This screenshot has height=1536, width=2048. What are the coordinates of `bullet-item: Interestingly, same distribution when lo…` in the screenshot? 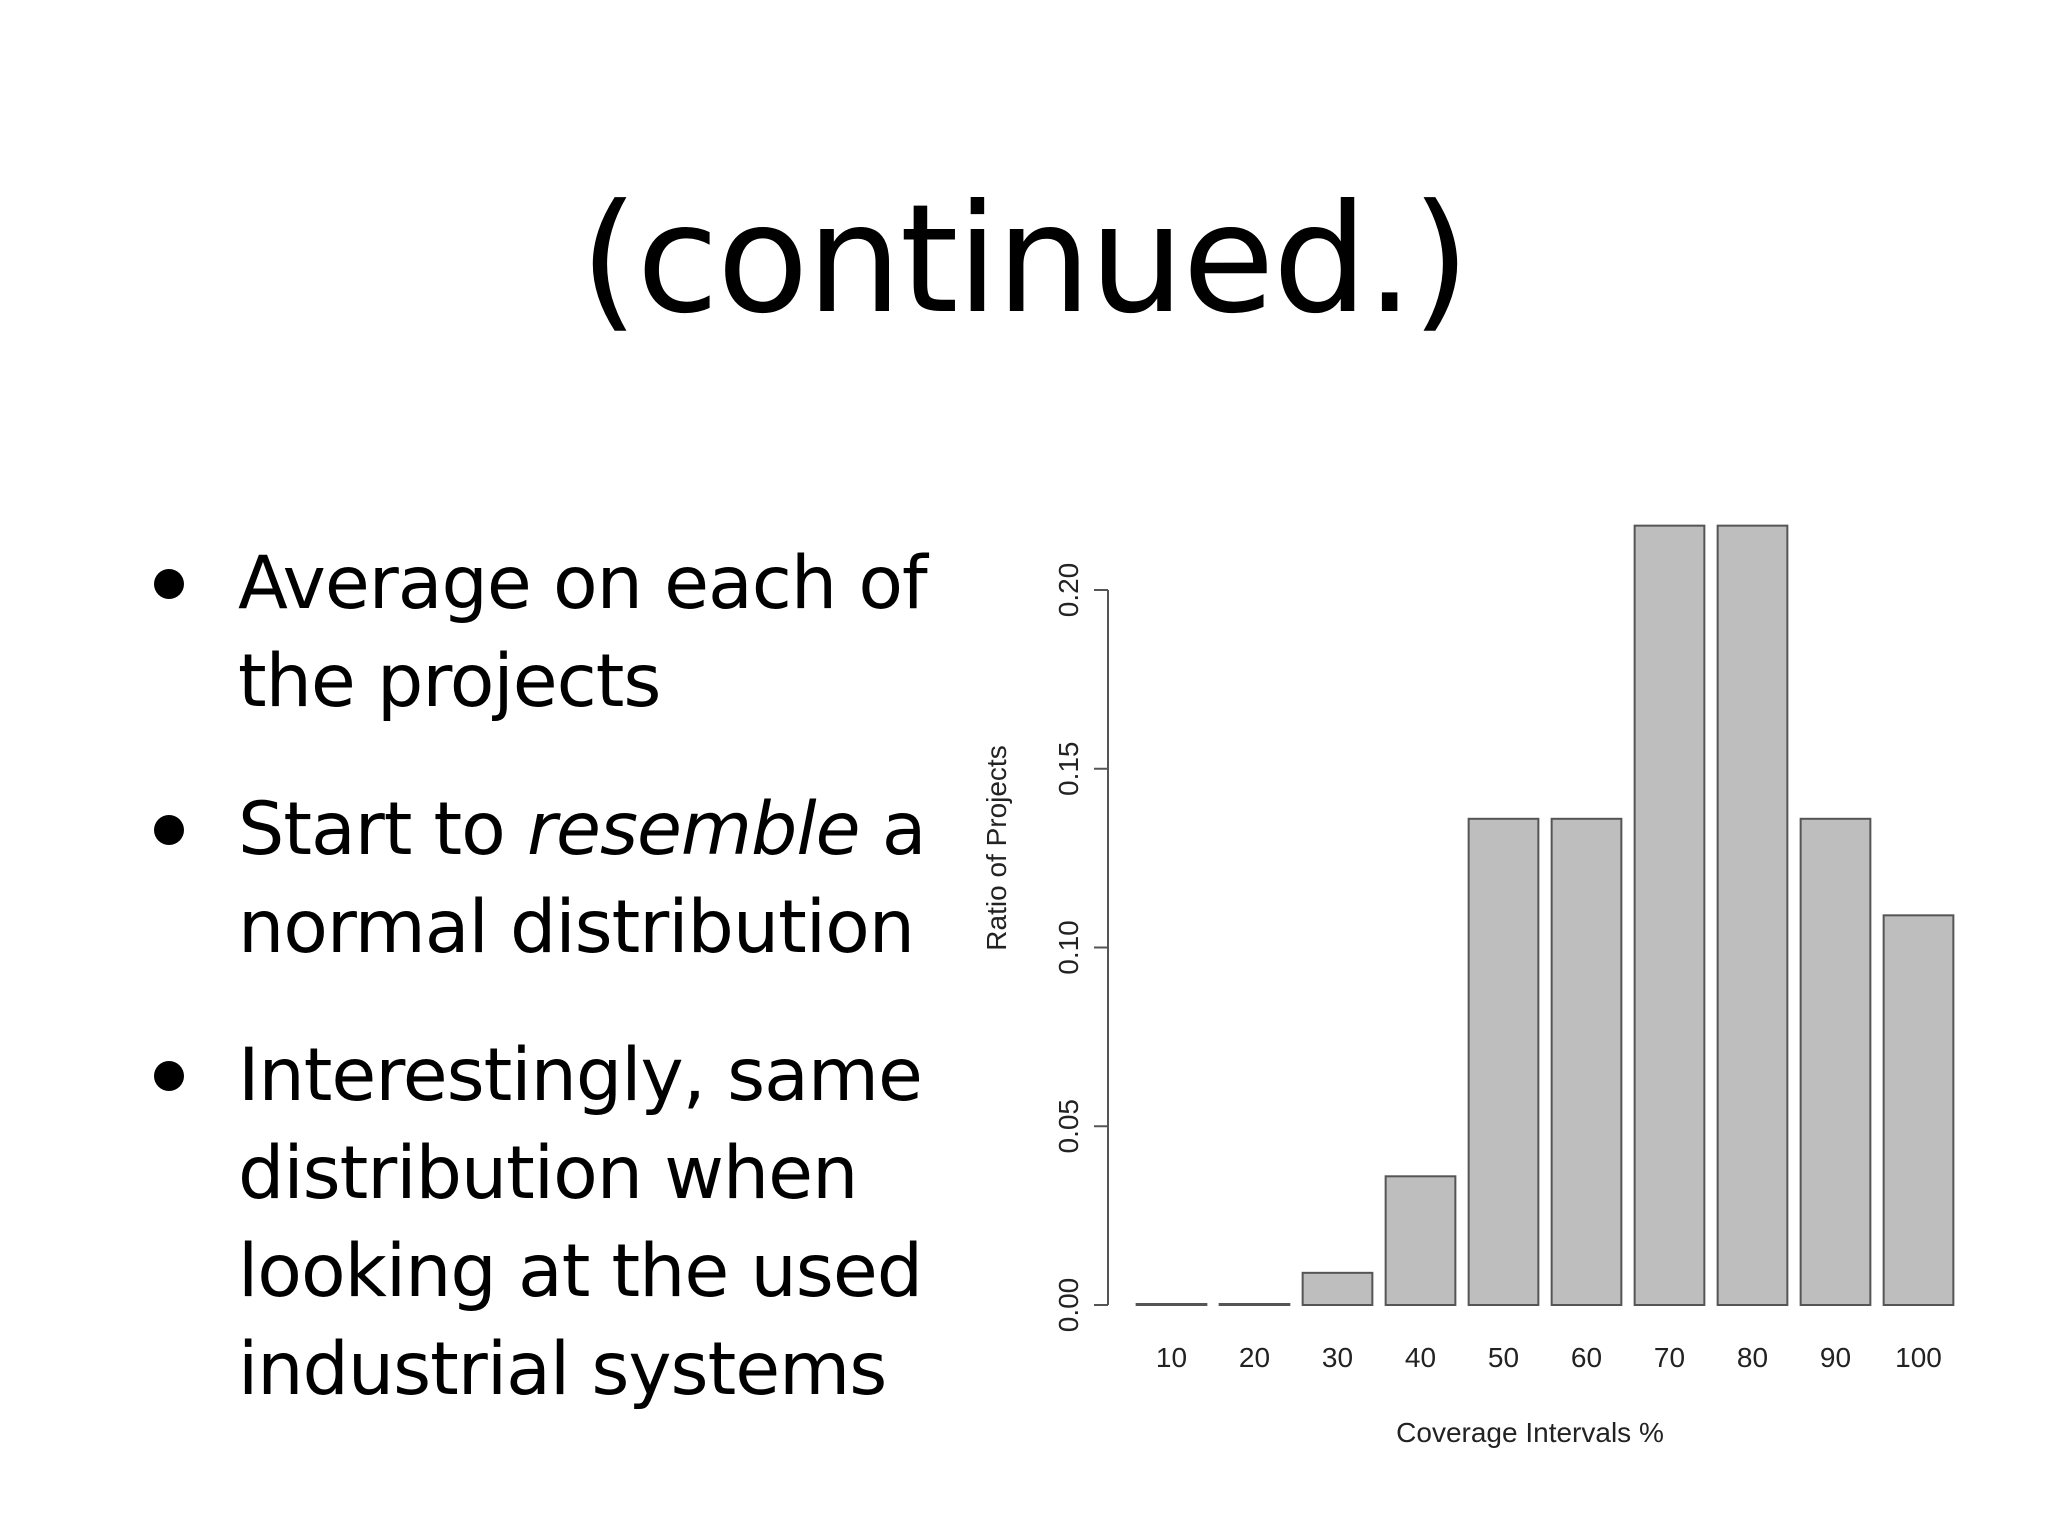 It's located at (540, 1223).